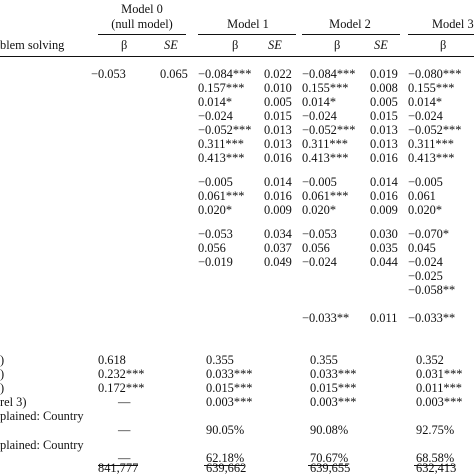 Image resolution: width=474 pixels, height=475 pixels. I want to click on cell-m3b-row-2: 0.155***, so click(431, 88).